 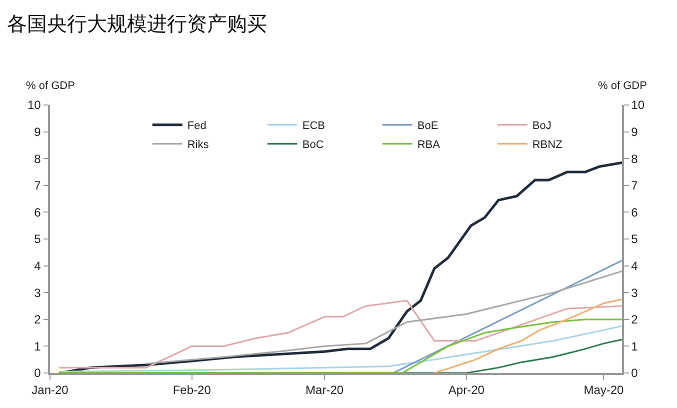 I want to click on y-tick-label: 8, so click(x=38, y=159).